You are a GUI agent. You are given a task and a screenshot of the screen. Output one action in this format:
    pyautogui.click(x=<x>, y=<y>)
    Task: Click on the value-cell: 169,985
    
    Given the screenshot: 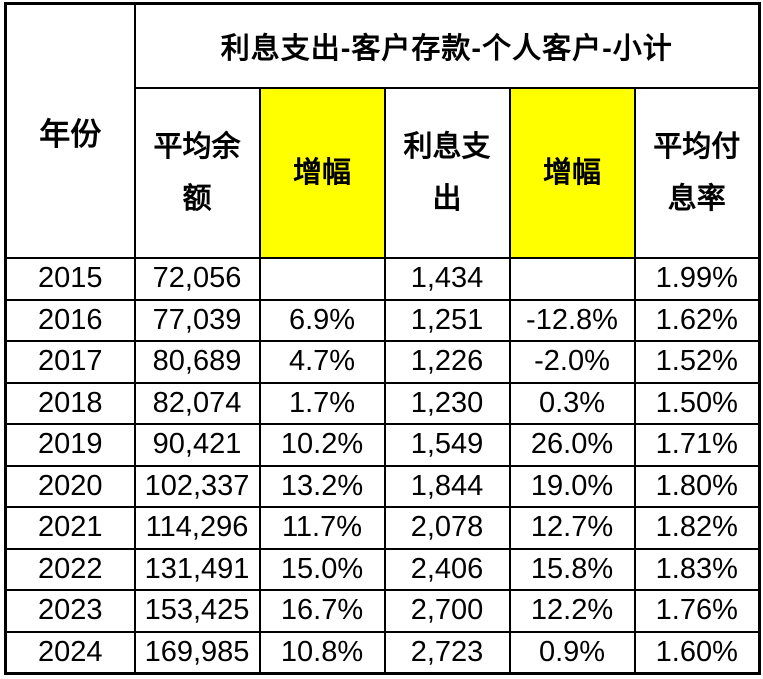 What is the action you would take?
    pyautogui.click(x=197, y=652)
    